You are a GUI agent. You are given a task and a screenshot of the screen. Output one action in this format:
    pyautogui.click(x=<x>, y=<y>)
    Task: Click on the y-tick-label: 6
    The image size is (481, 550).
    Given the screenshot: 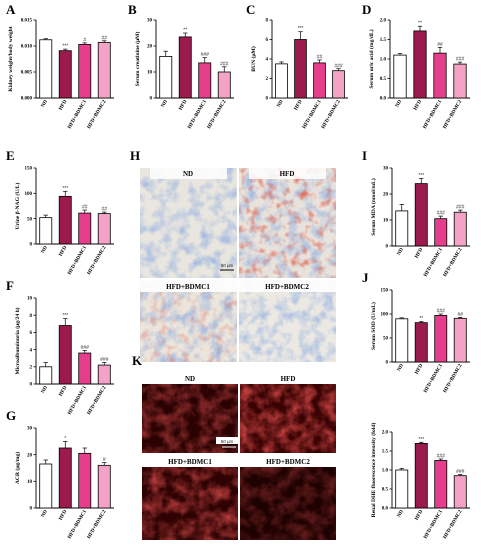 What is the action you would take?
    pyautogui.click(x=267, y=40)
    